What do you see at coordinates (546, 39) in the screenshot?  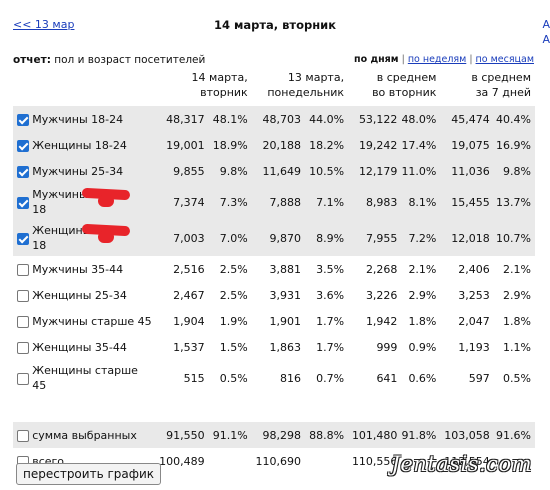 I see `clipped-link-bottom: A` at bounding box center [546, 39].